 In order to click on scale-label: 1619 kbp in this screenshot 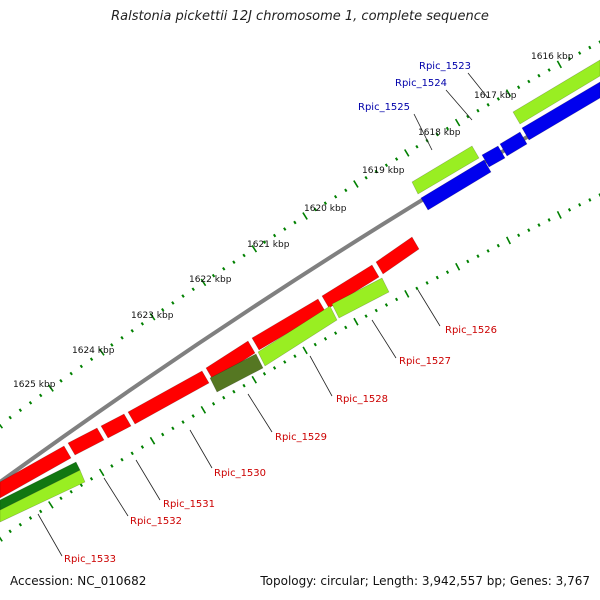, I will do `click(383, 171)`.